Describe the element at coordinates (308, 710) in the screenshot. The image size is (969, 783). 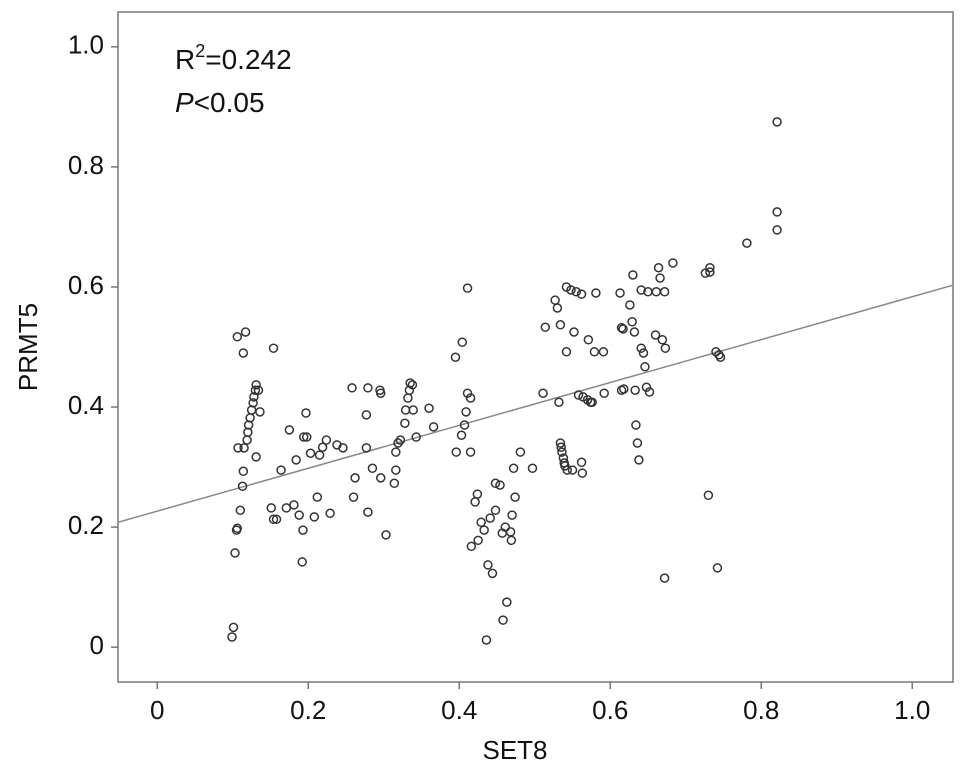
I see `x-tick-label: 0.2` at that location.